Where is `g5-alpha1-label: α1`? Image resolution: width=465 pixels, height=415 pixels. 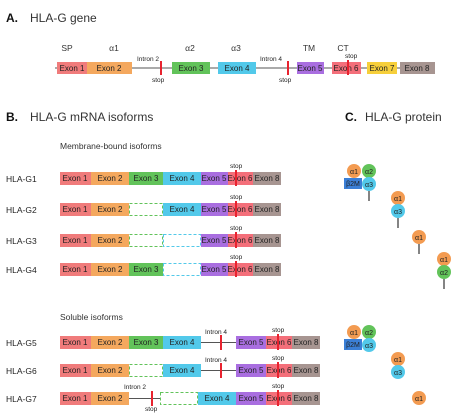 g5-alpha1-label: α1 is located at coordinates (354, 333).